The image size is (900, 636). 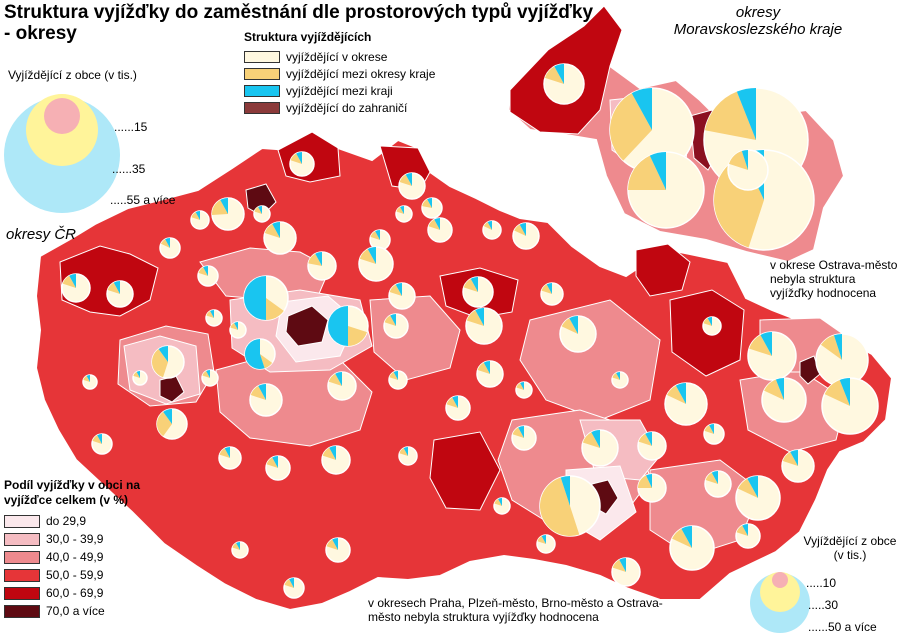 I want to click on share-label: 70,0 a více, so click(x=75, y=611).